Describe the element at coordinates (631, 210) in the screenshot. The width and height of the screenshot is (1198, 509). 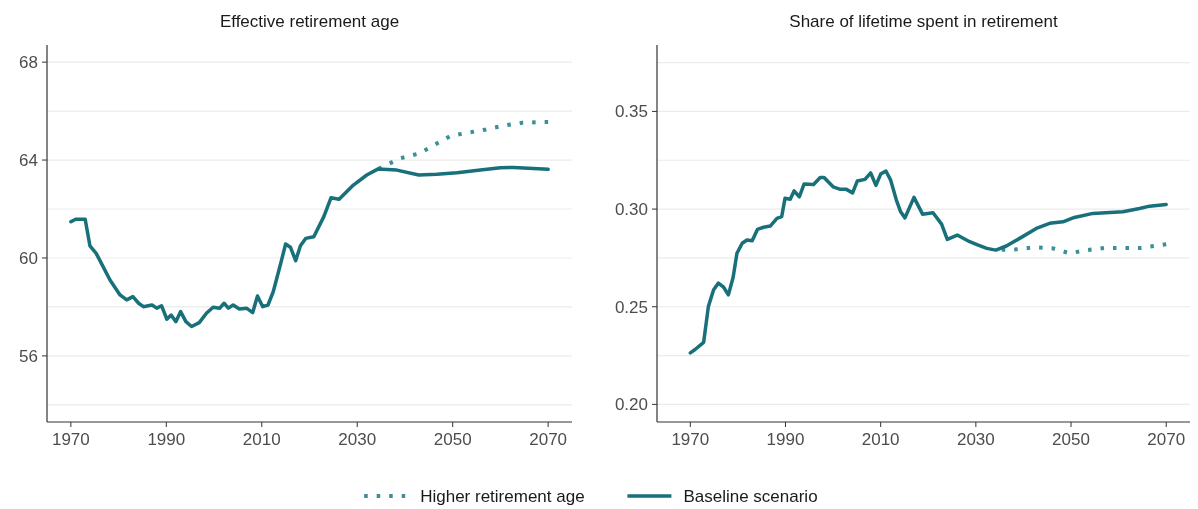
I see `y-tick-label: 0.30` at that location.